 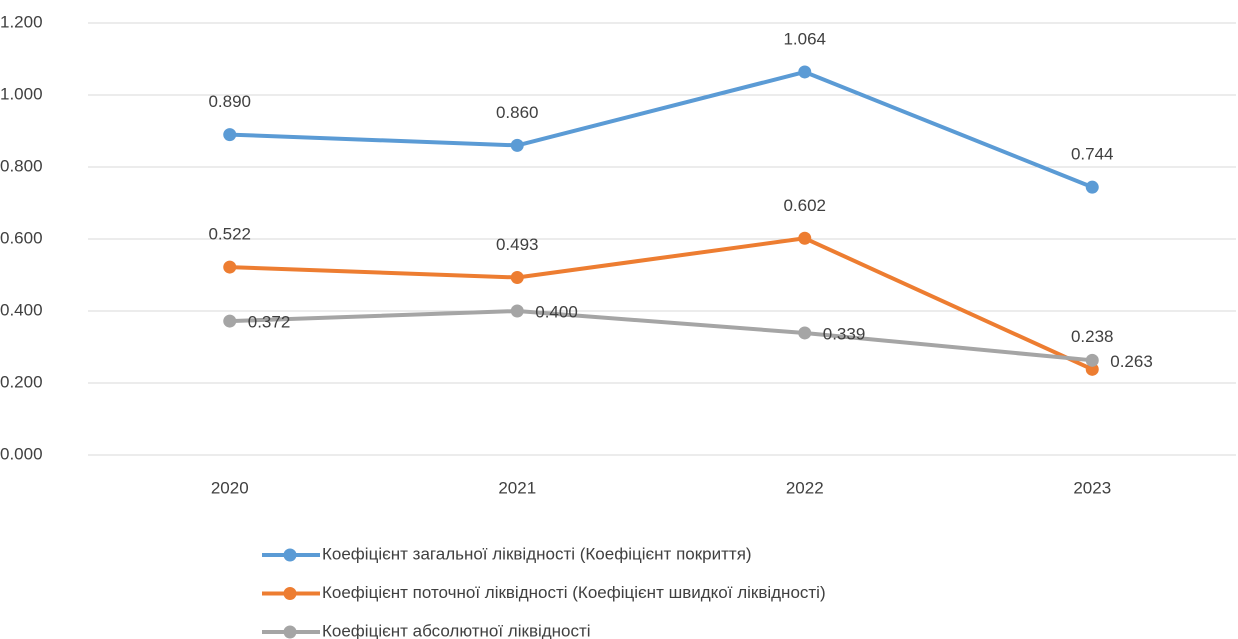 I want to click on data-label: 0.400, so click(x=556, y=311).